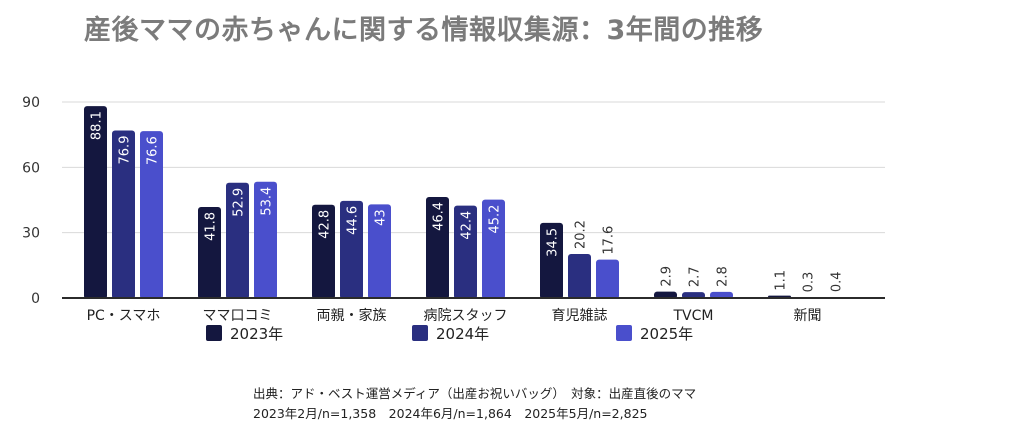 Image resolution: width=1024 pixels, height=428 pixels. I want to click on x-tick-label-tvcm: TVCM, so click(693, 316).